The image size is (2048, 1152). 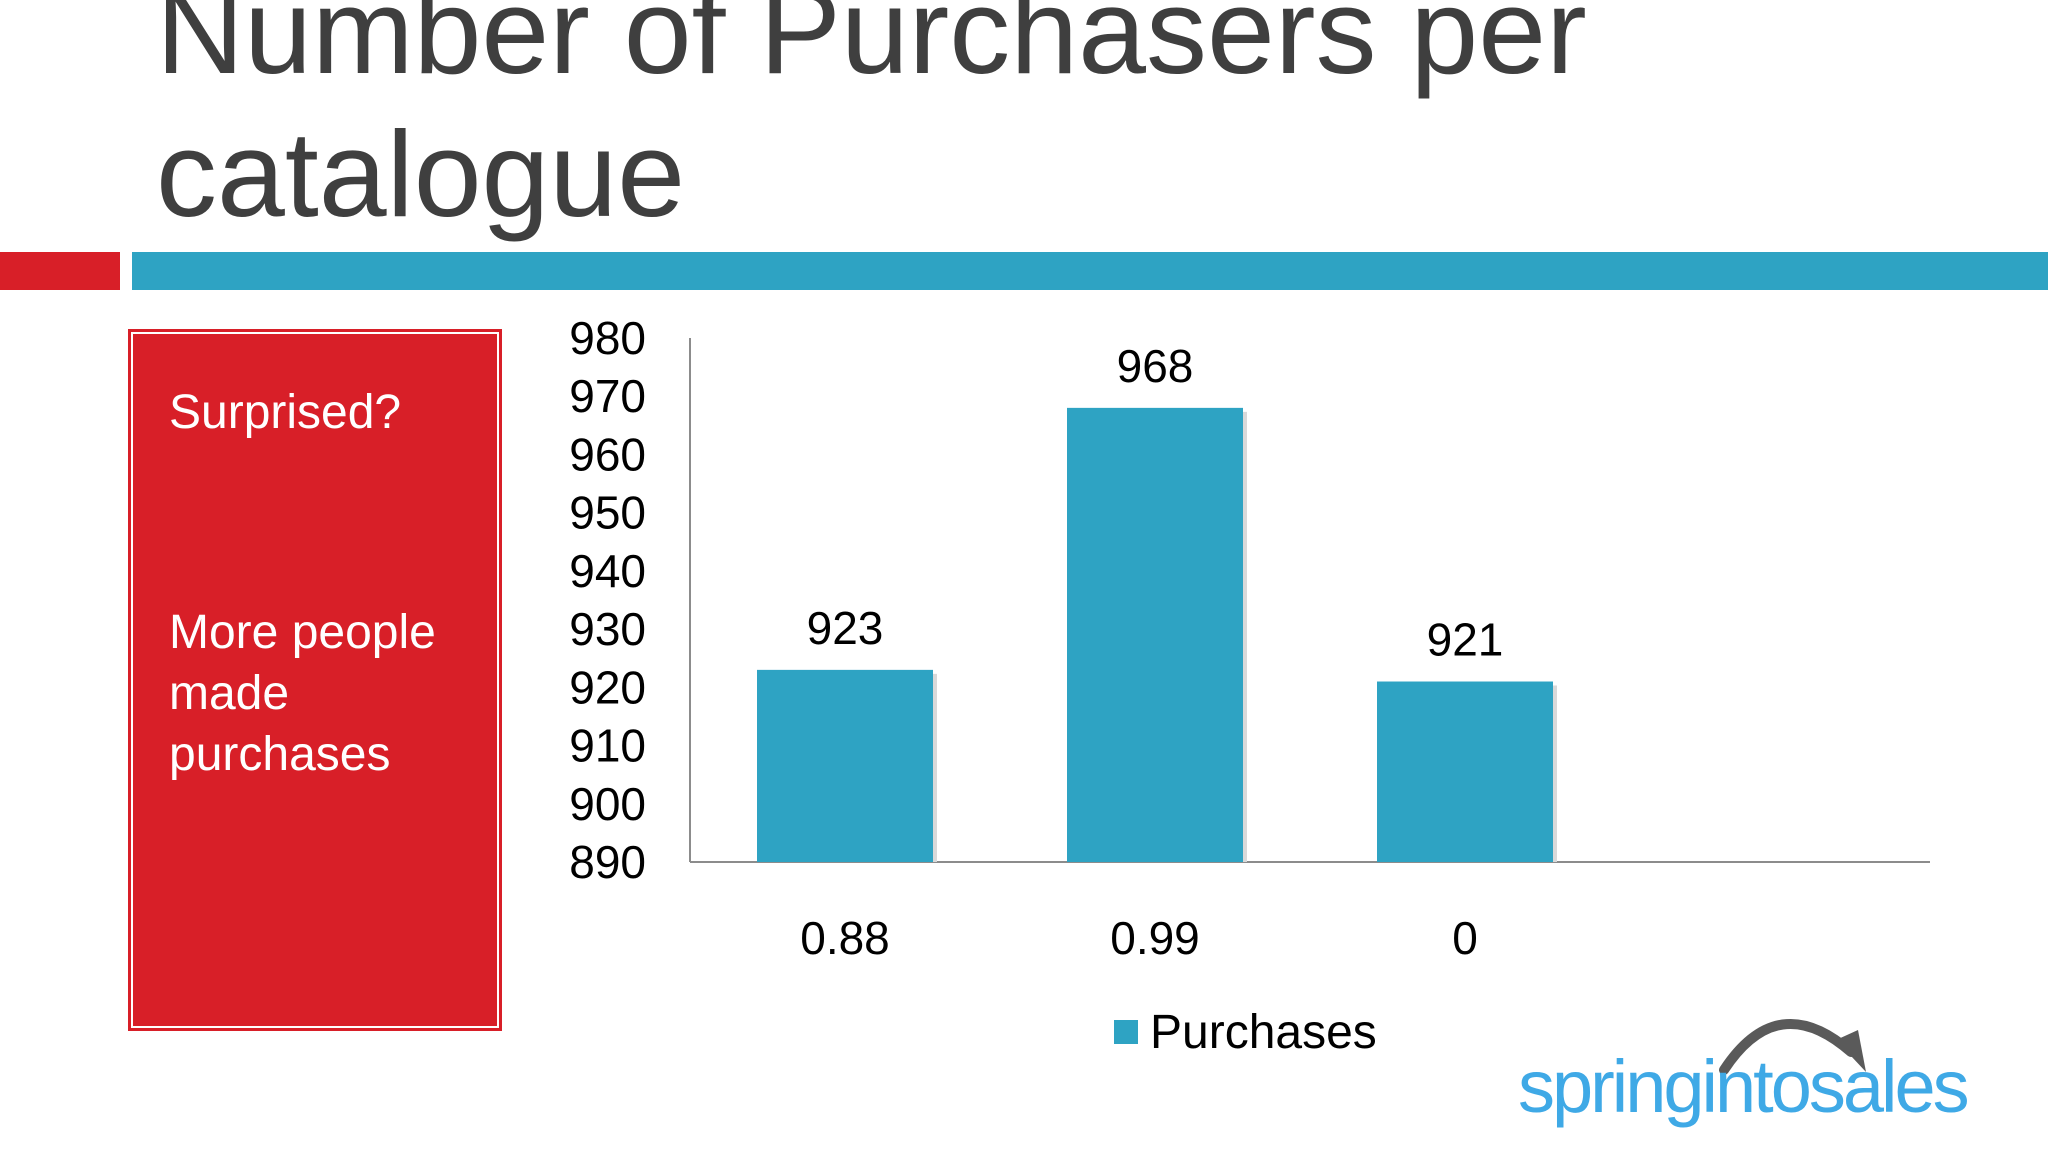 What do you see at coordinates (1465, 938) in the screenshot?
I see `x-tick-label: 0` at bounding box center [1465, 938].